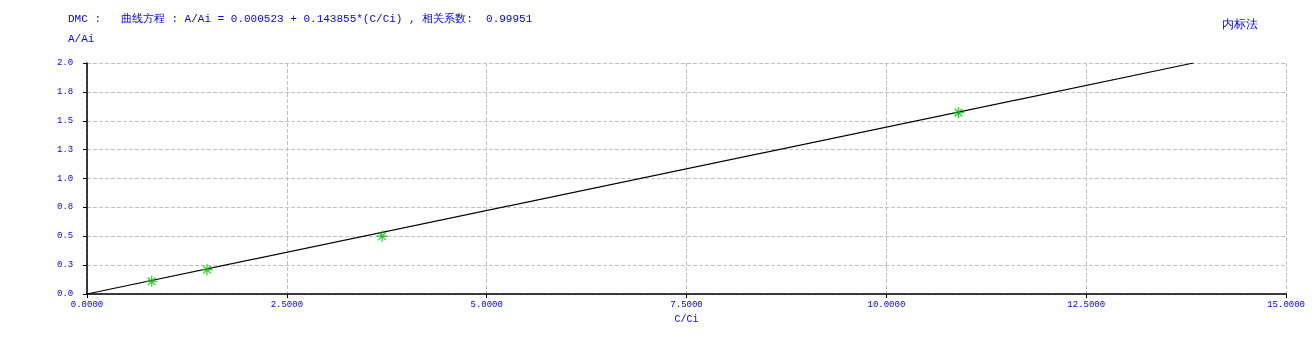  What do you see at coordinates (65, 120) in the screenshot?
I see `y-tick-label: 1.5` at bounding box center [65, 120].